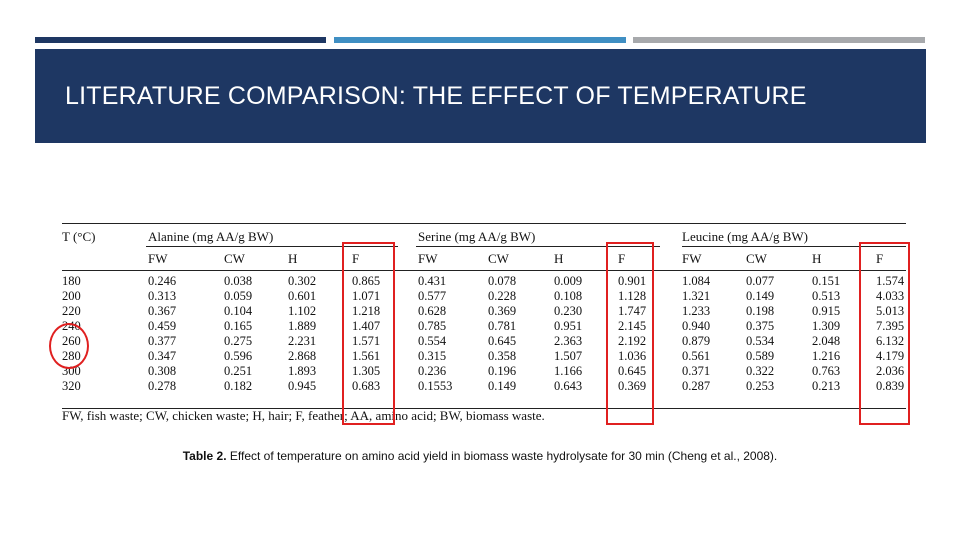 The width and height of the screenshot is (960, 540). Describe the element at coordinates (890, 326) in the screenshot. I see `value-cell: 7.395` at that location.